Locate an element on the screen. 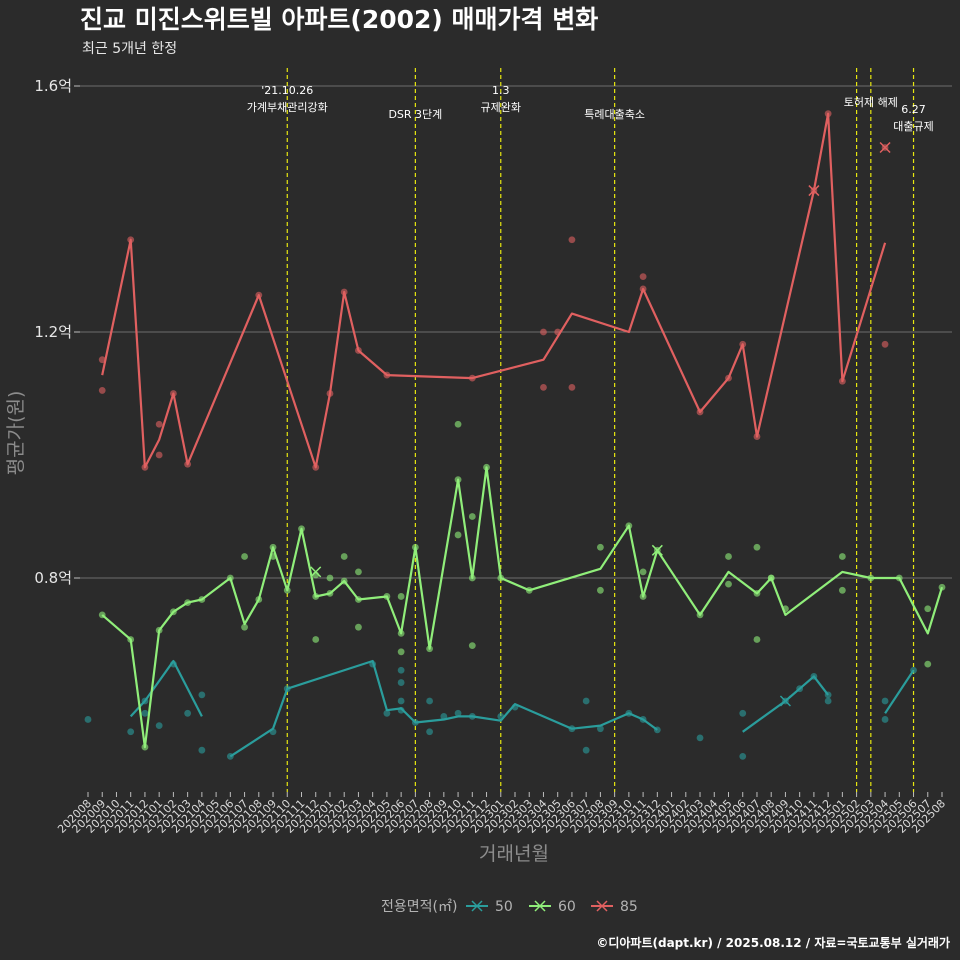 This screenshot has height=960, width=960. event-label: 1.3 is located at coordinates (501, 90).